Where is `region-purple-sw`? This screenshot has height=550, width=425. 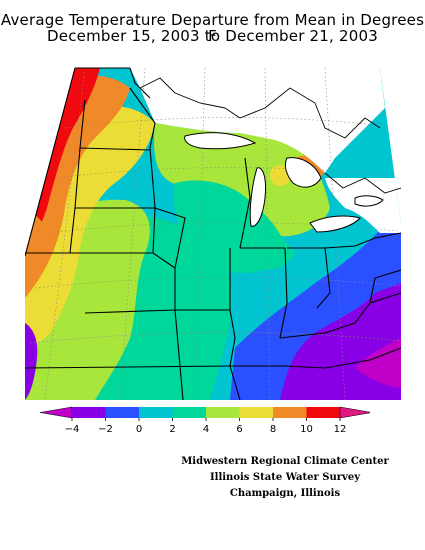 region-purple-sw is located at coordinates (31, 361).